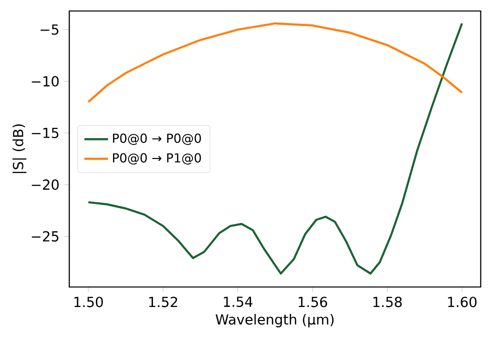 The image size is (490, 340). What do you see at coordinates (19, 149) in the screenshot?
I see `y-axis-title: |S| (dB)` at bounding box center [19, 149].